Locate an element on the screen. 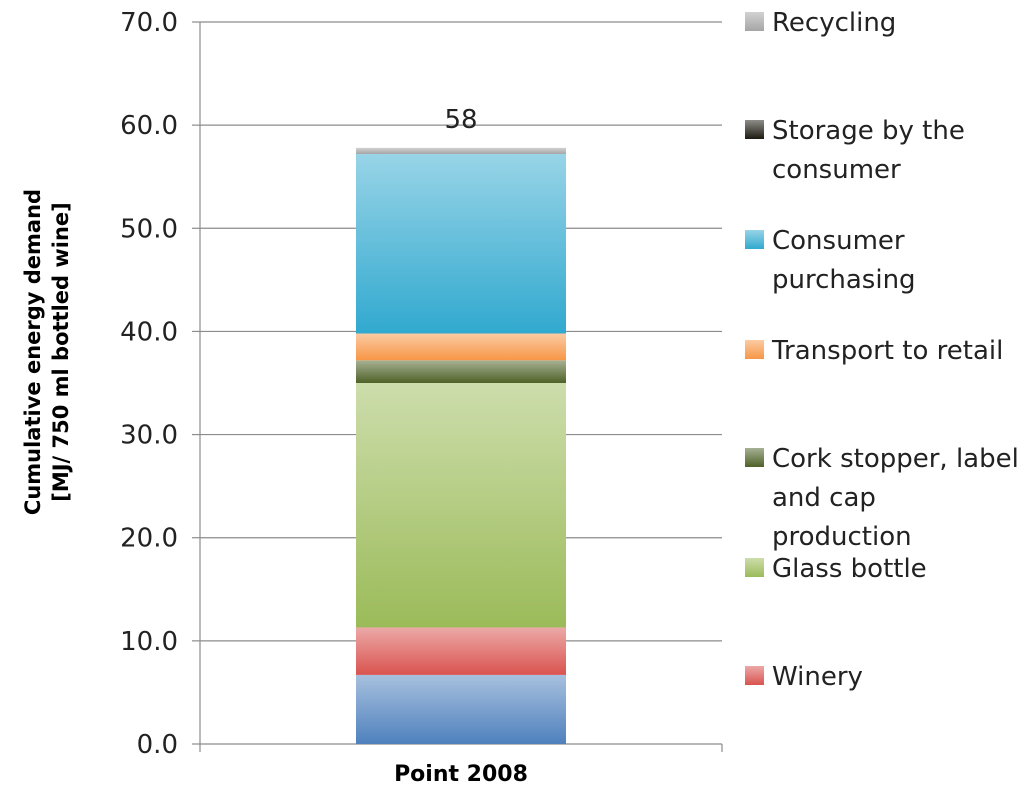 The image size is (1024, 797). bar-segment-cork-stopper-label-and-cap-production is located at coordinates (461, 371).